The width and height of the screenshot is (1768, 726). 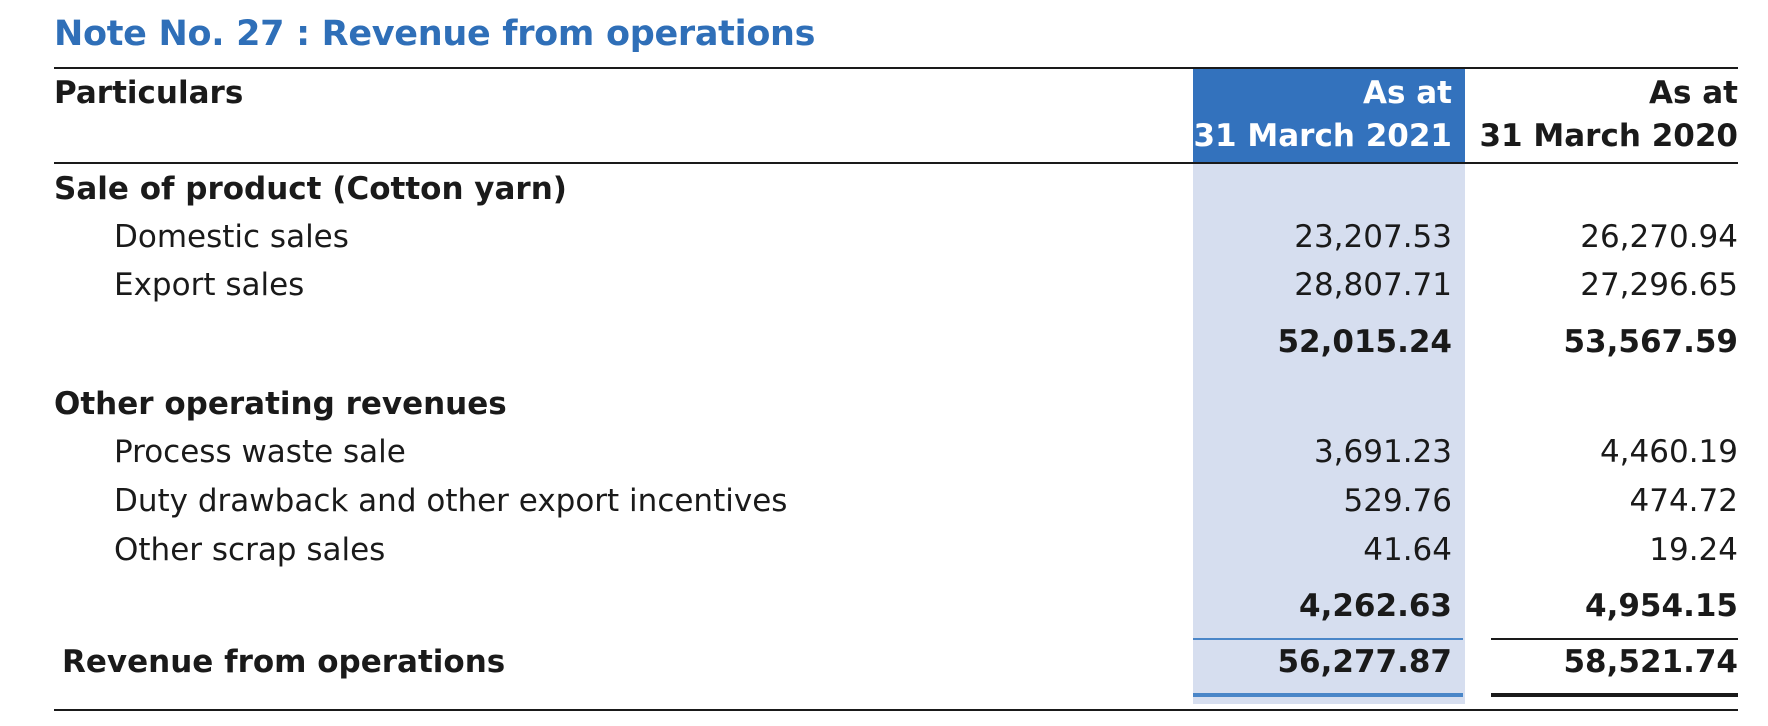 What do you see at coordinates (1608, 136) in the screenshot?
I see `header-2020-line2: 31 March 2020` at bounding box center [1608, 136].